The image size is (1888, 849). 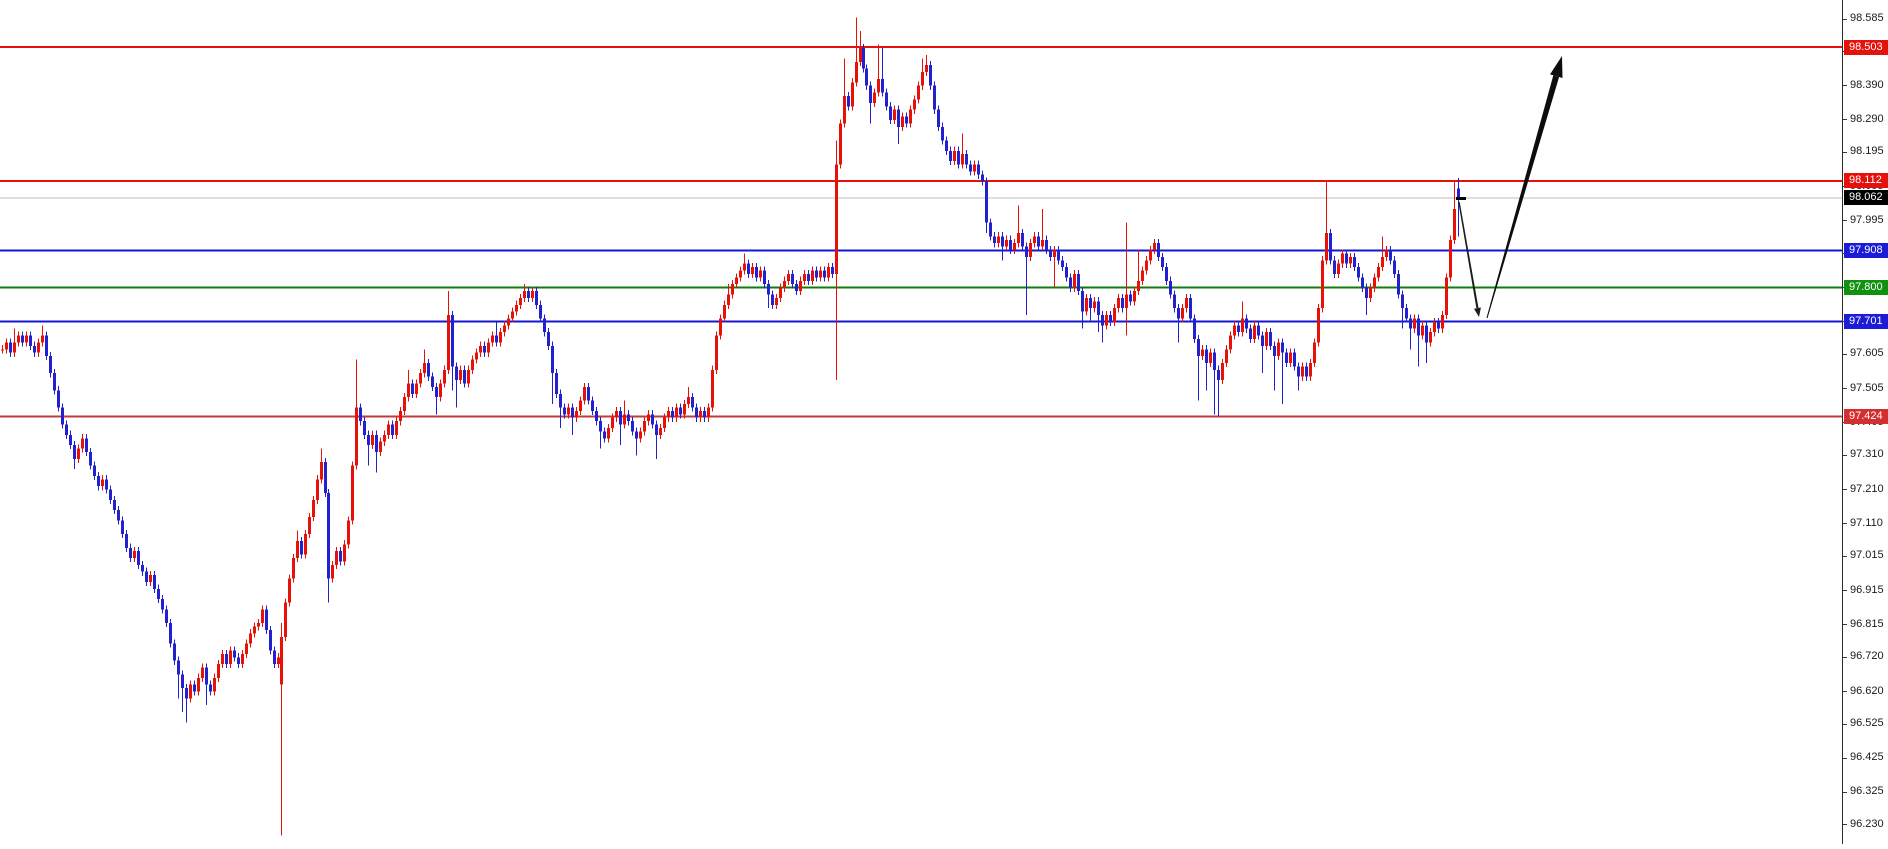 I want to click on axis-tick-label: 97.210, so click(x=1867, y=488).